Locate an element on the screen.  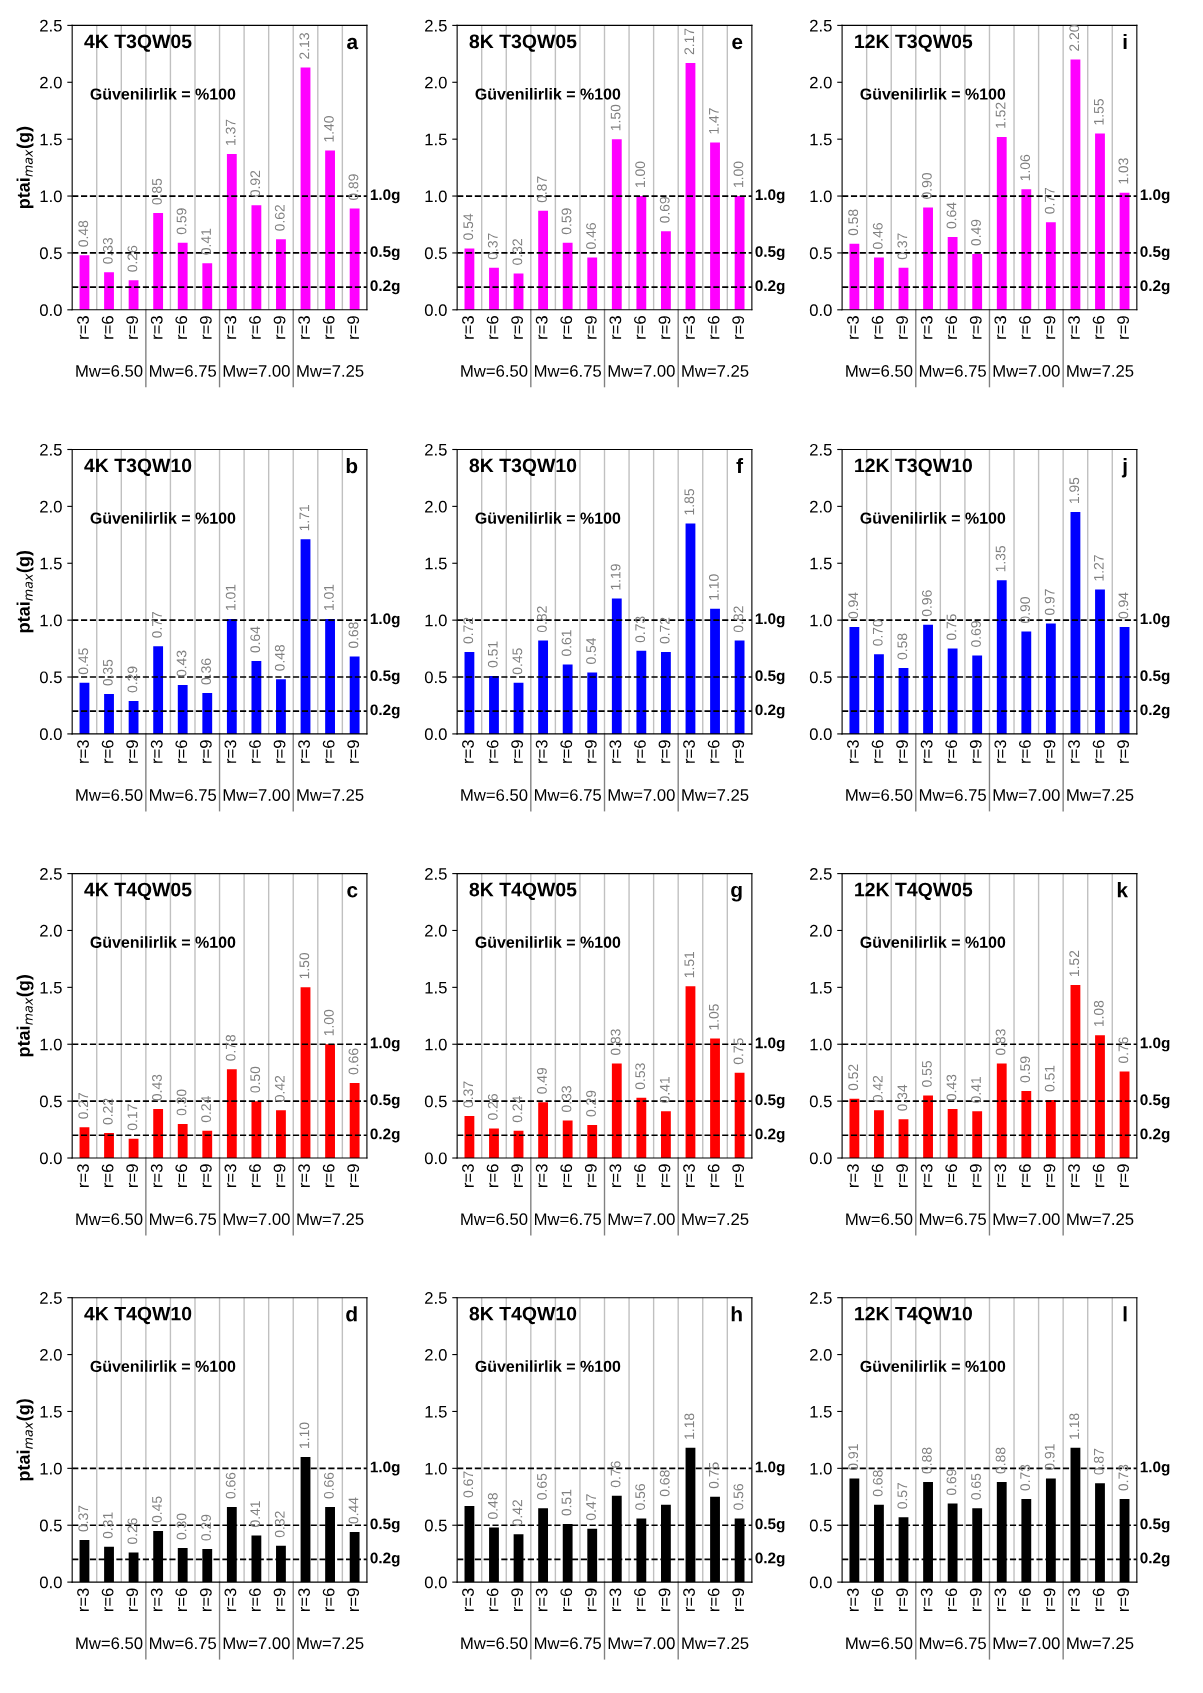
data-label: 1.18 is located at coordinates (1074, 1426).